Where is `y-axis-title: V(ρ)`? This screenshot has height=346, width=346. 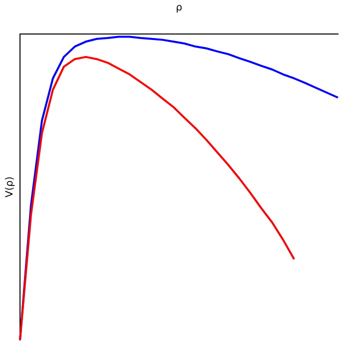
y-axis-title: V(ρ) is located at coordinates (10, 187).